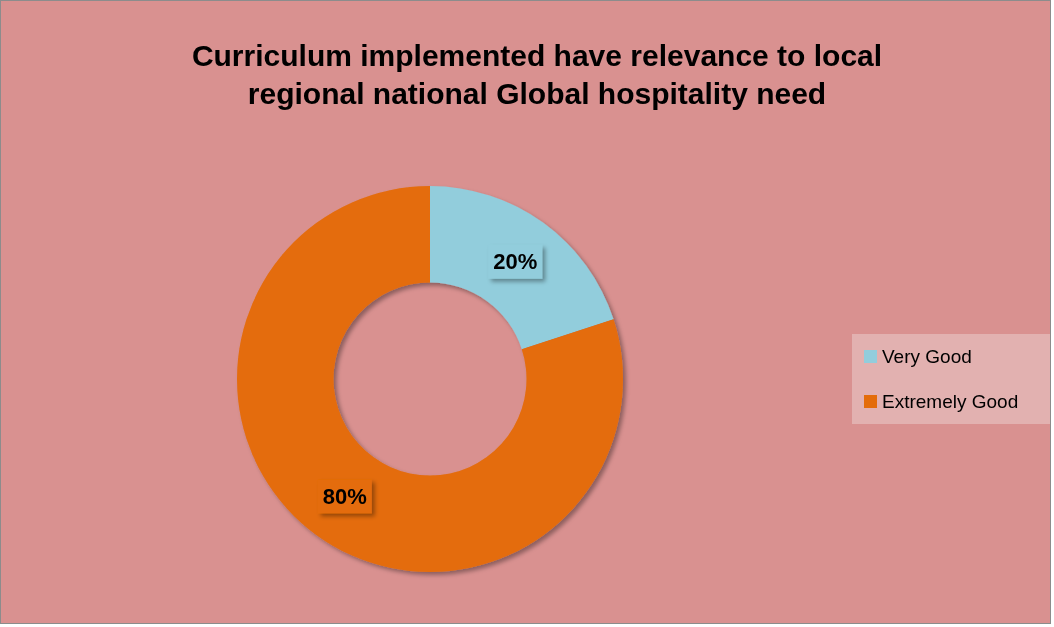 Image resolution: width=1054 pixels, height=627 pixels. What do you see at coordinates (950, 401) in the screenshot?
I see `legend-label: Extremely Good` at bounding box center [950, 401].